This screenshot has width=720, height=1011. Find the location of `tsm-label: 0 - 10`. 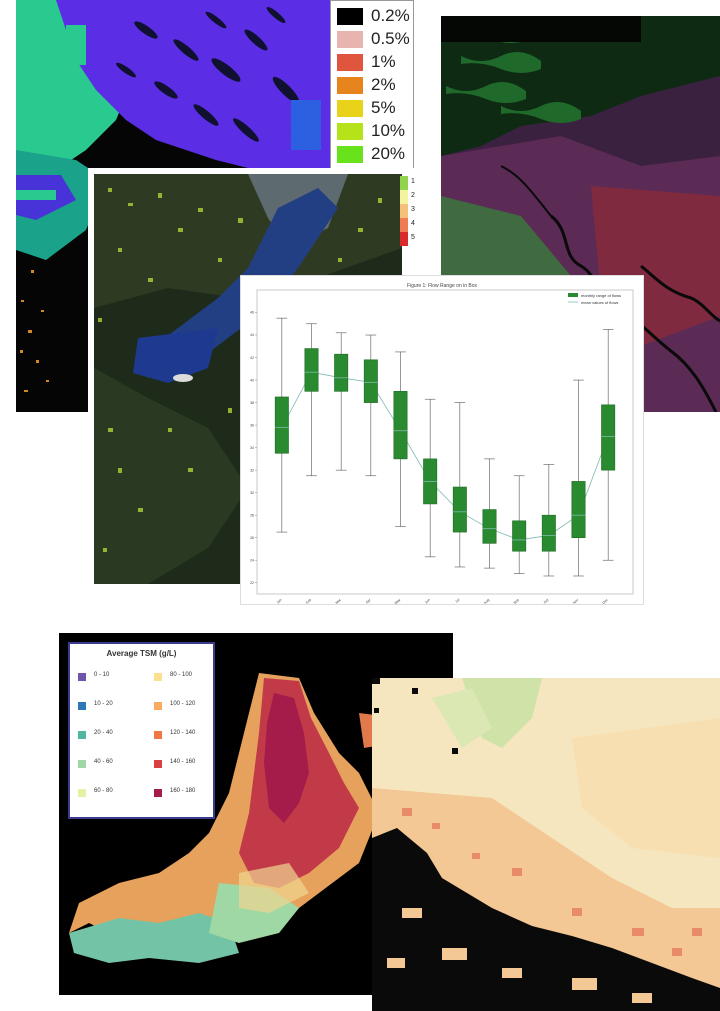

tsm-label: 0 - 10 is located at coordinates (102, 675).